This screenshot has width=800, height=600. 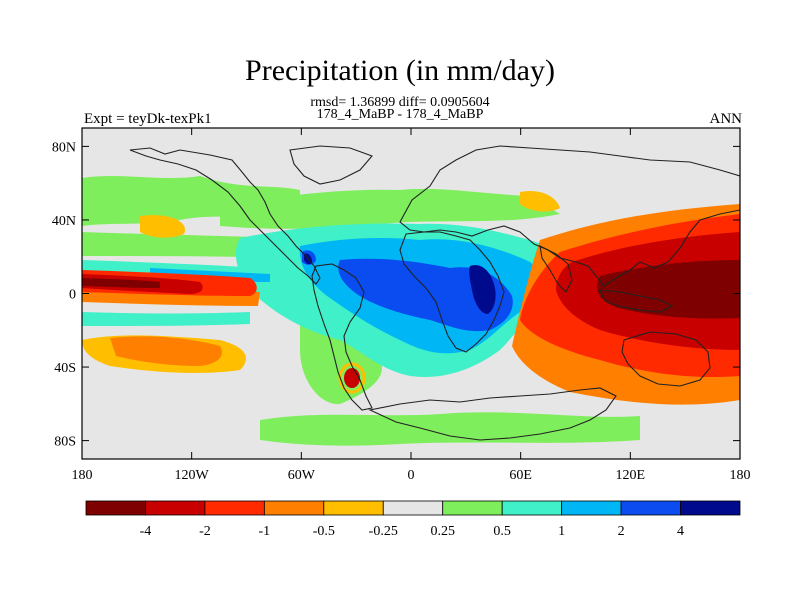 I want to click on outline-india, so click(x=556, y=269).